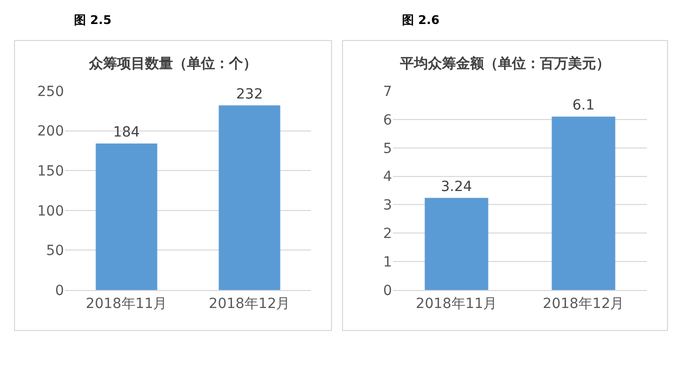 The image size is (687, 371). What do you see at coordinates (50, 211) in the screenshot?
I see `y-tick-label: 100` at bounding box center [50, 211].